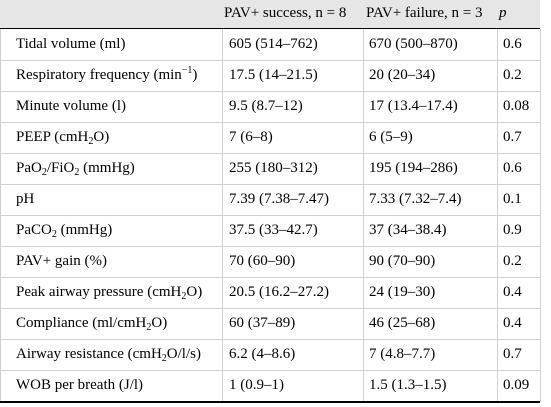 Image resolution: width=551 pixels, height=407 pixels. I want to click on failure-value: 195 (194–286), so click(413, 168).